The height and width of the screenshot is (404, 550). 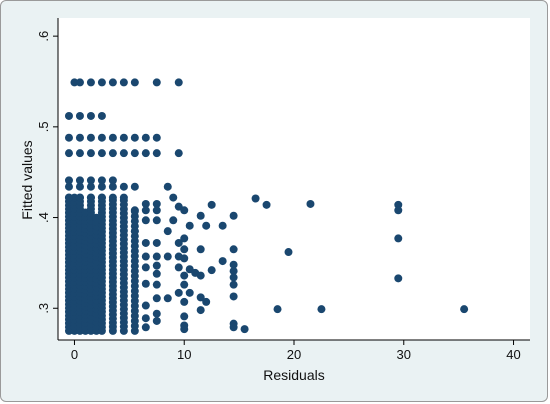 What do you see at coordinates (27, 179) in the screenshot?
I see `y-axis-label: Fitted values` at bounding box center [27, 179].